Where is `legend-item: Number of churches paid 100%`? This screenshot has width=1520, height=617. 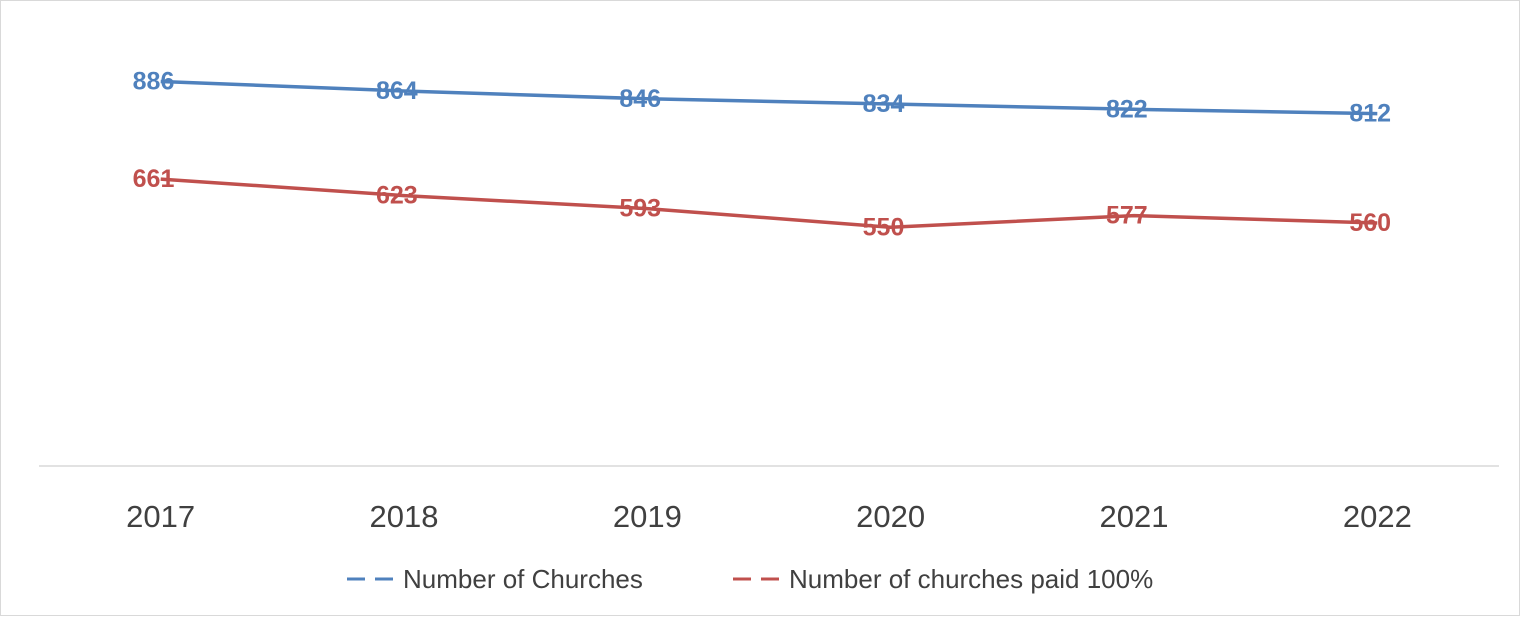
legend-item: Number of churches paid 100% is located at coordinates (943, 579).